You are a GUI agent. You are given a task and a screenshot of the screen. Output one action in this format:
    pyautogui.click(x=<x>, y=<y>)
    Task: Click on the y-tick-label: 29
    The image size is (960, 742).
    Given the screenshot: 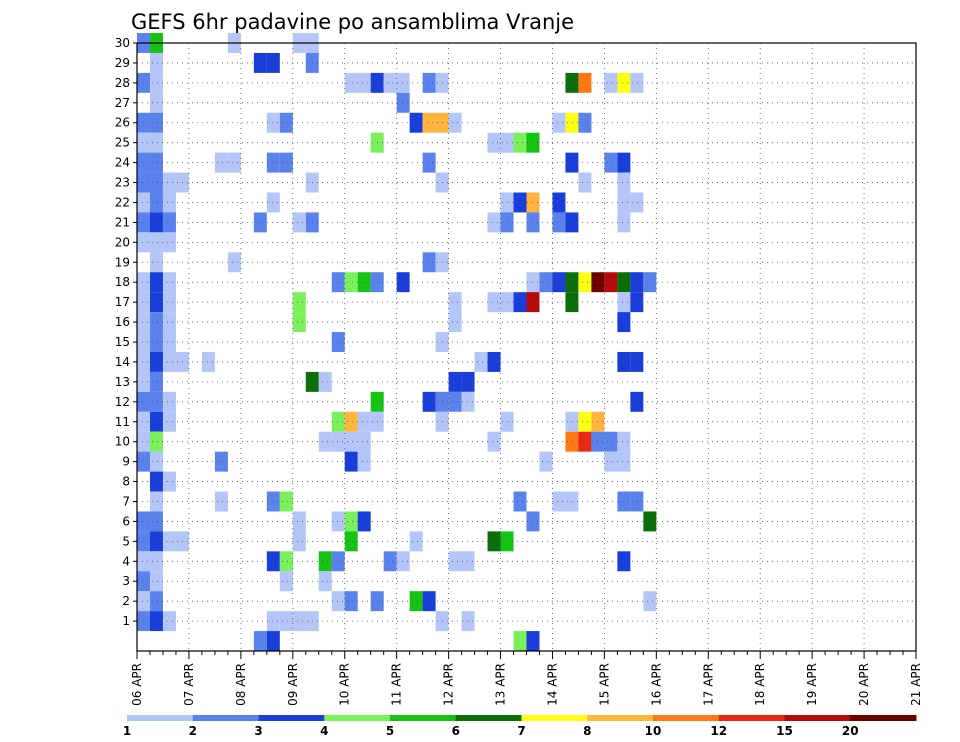 What is the action you would take?
    pyautogui.click(x=122, y=63)
    